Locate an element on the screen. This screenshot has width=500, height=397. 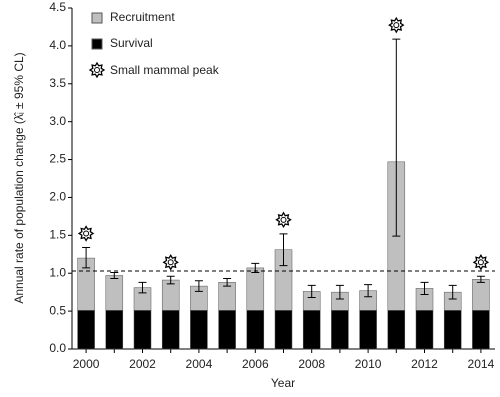
y-tick-label: 0.5 is located at coordinates (57, 310).